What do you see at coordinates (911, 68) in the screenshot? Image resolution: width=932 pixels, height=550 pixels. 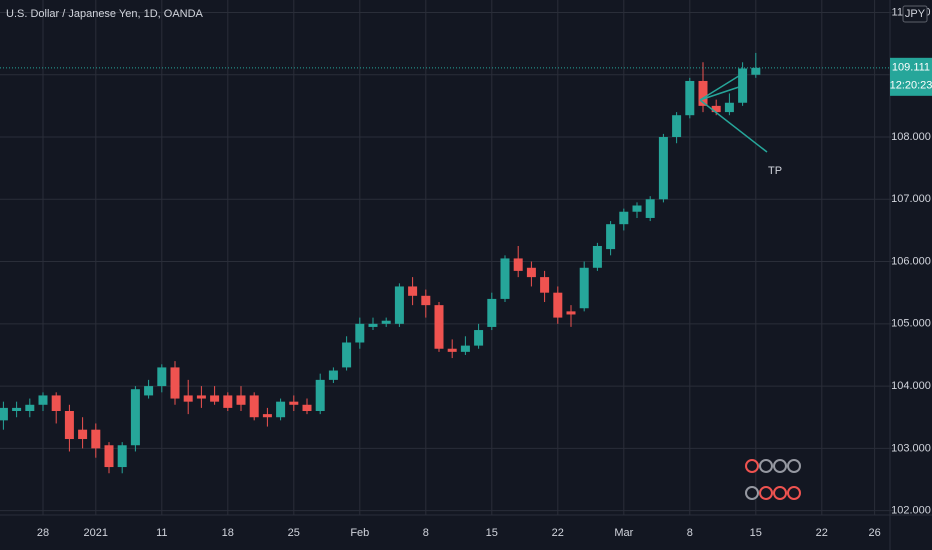 I see `last-price-label: 109.111` at bounding box center [911, 68].